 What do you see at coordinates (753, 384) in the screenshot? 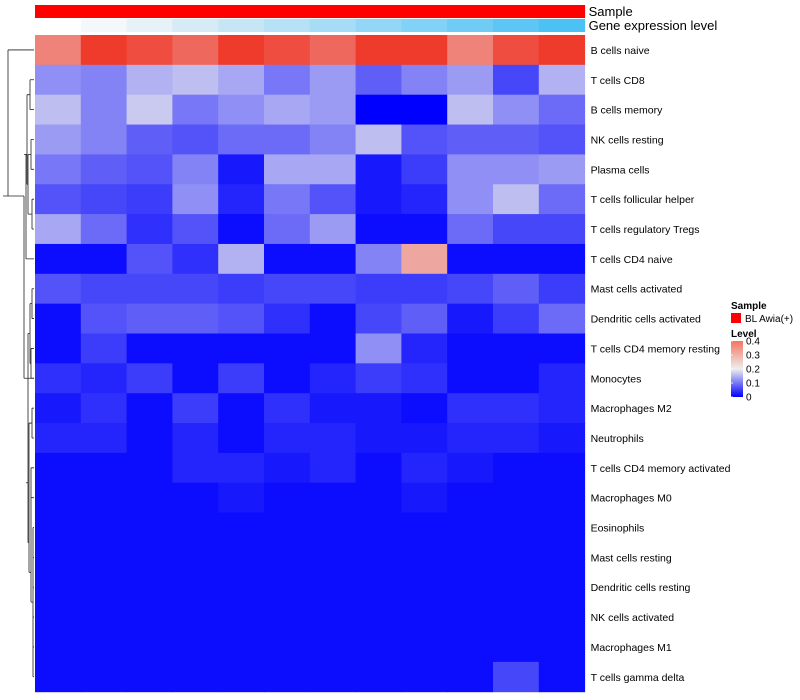
I see `legend-tick-label: 0.1` at bounding box center [753, 384].